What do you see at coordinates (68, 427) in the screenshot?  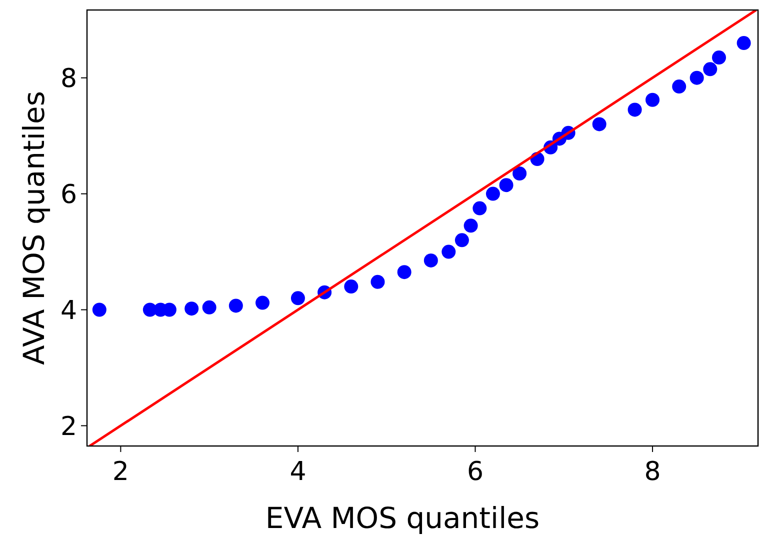 I see `y-tick-label: 2` at bounding box center [68, 427].